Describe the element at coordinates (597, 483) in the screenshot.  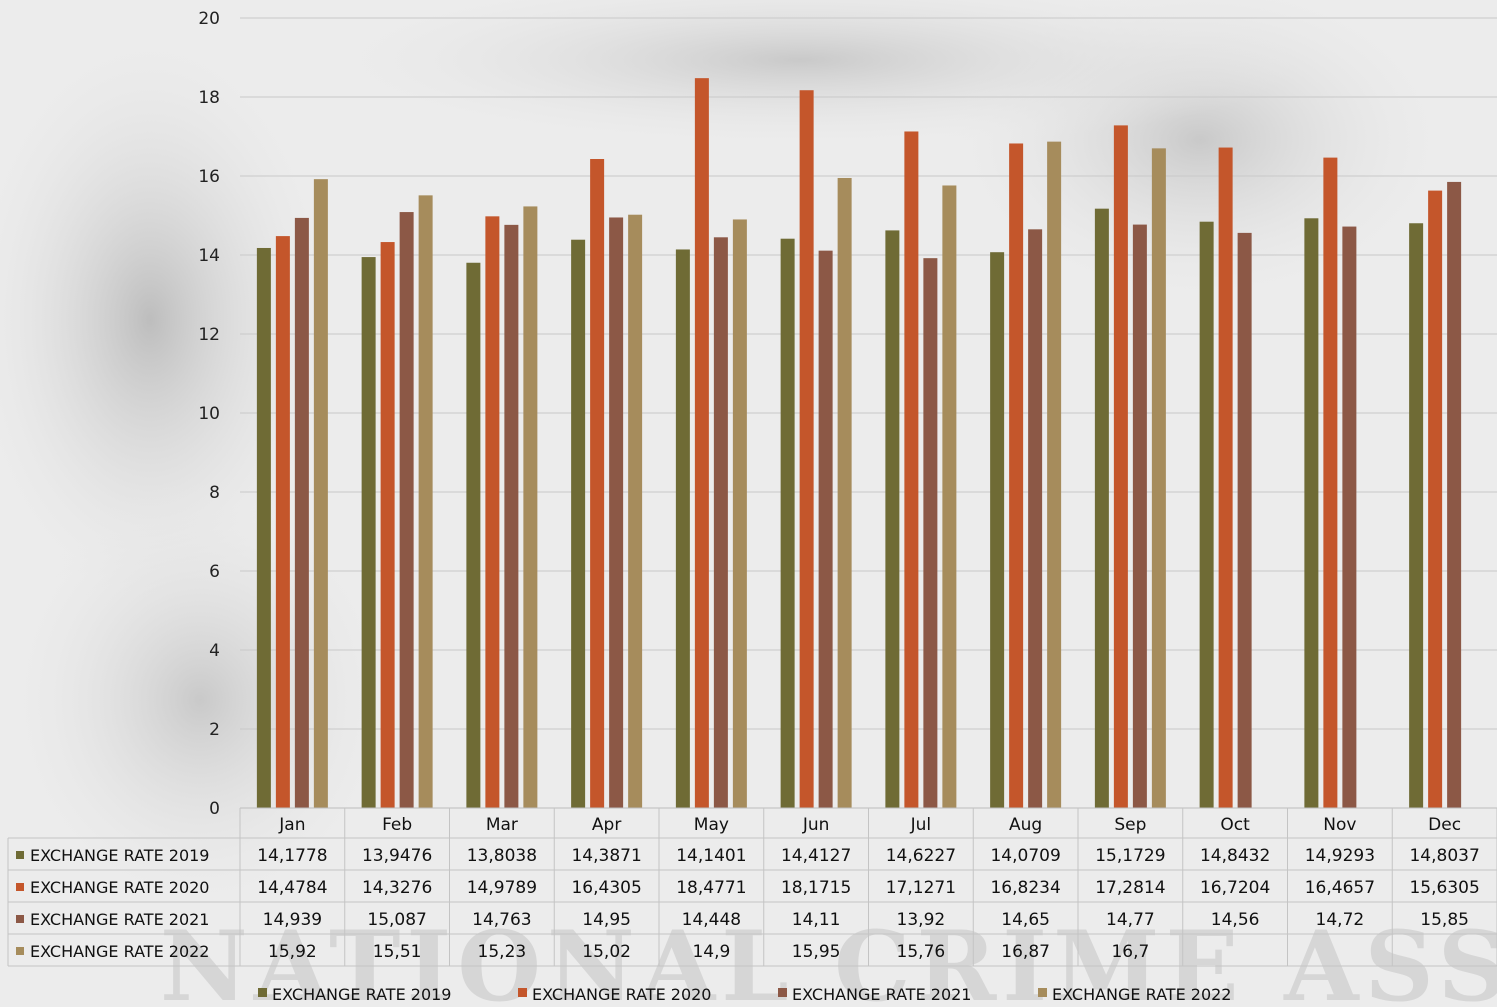
I see `bar-2020-apr` at that location.